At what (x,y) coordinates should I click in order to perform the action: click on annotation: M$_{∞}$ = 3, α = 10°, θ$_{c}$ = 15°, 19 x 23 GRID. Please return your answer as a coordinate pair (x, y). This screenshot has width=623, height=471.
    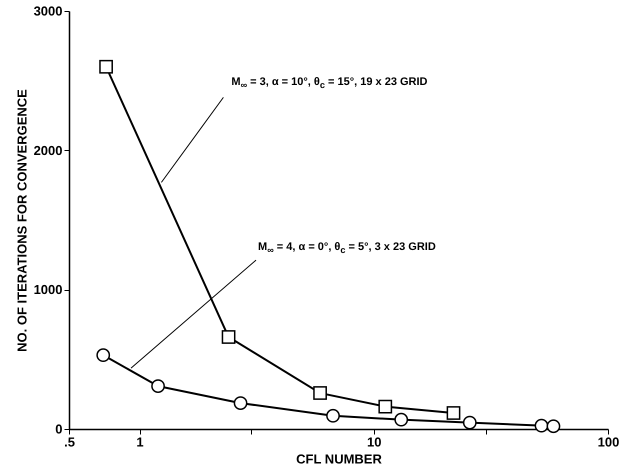
    Looking at the image, I should click on (329, 84).